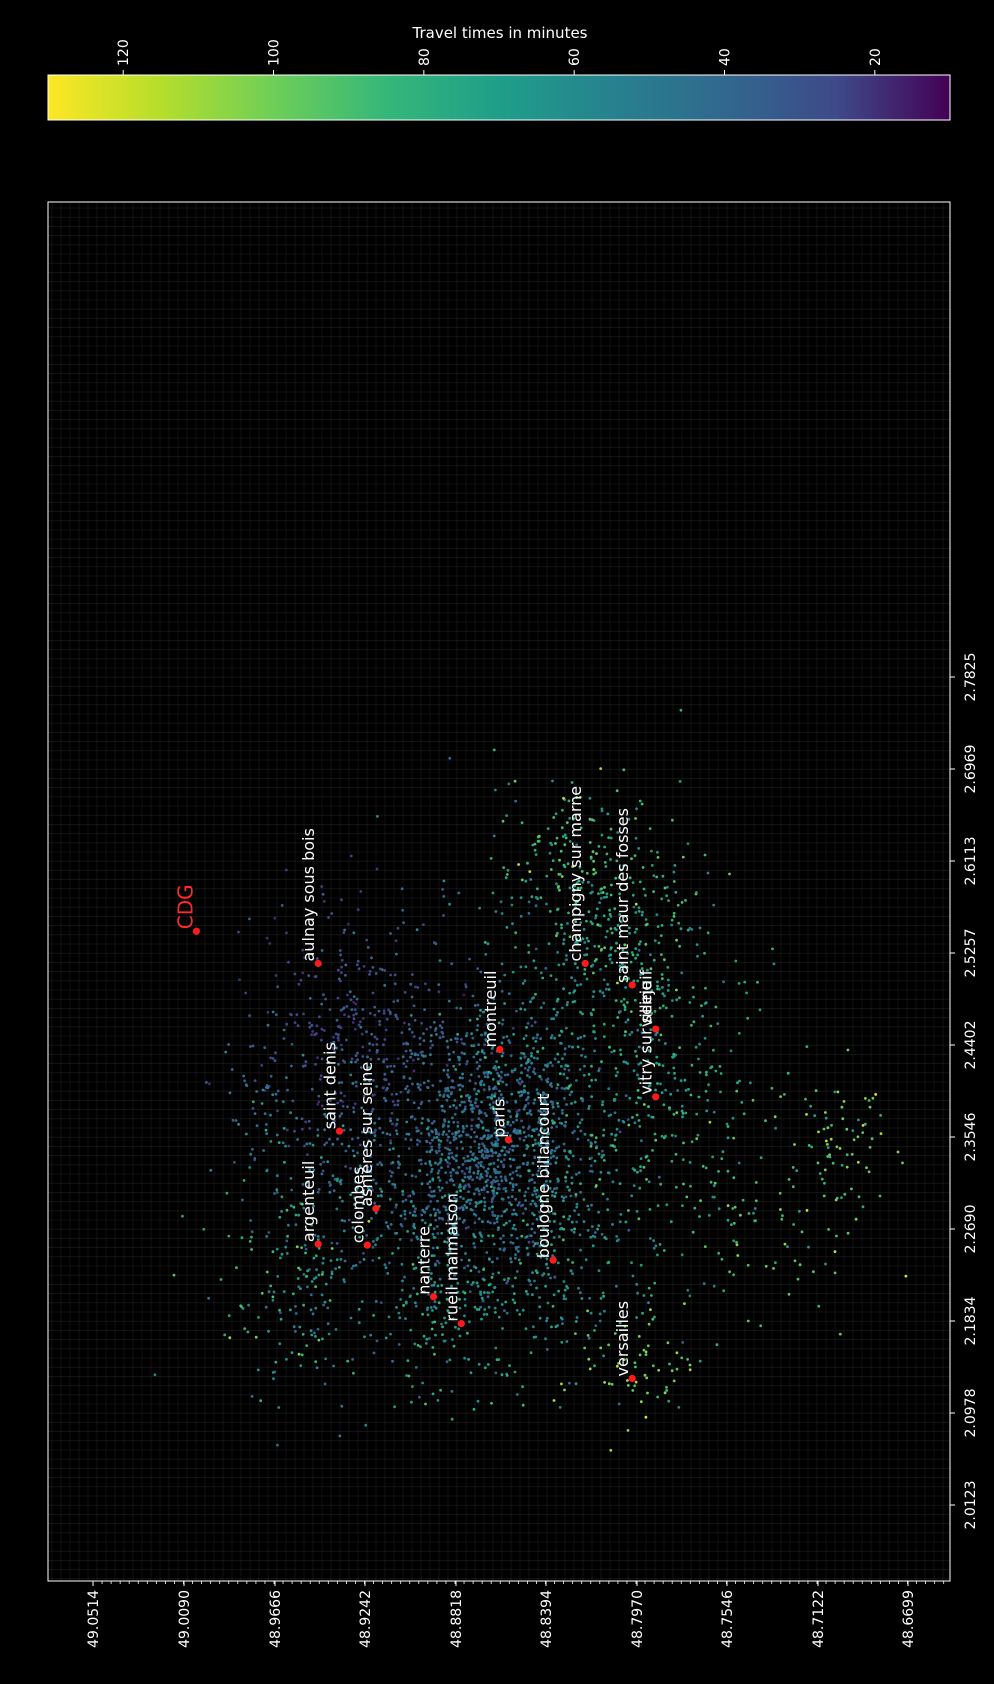 The image size is (994, 1684). Describe the element at coordinates (94, 1619) in the screenshot. I see `latitude-tick-label: 49.0514` at that location.